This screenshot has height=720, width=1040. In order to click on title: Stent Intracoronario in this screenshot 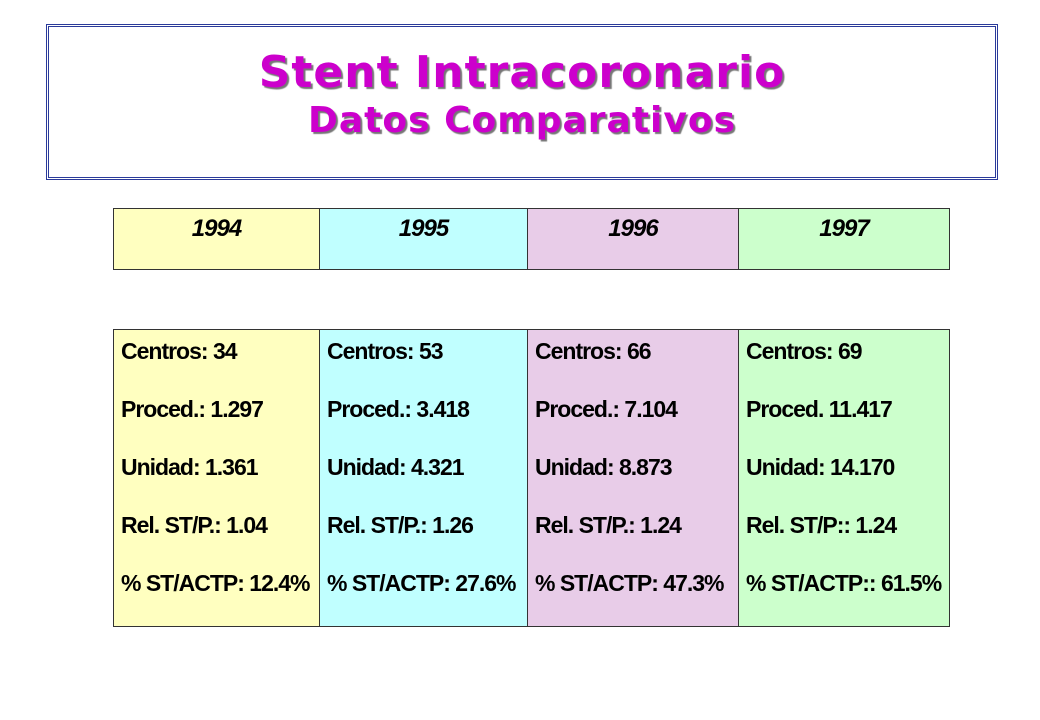, I will do `click(522, 72)`.